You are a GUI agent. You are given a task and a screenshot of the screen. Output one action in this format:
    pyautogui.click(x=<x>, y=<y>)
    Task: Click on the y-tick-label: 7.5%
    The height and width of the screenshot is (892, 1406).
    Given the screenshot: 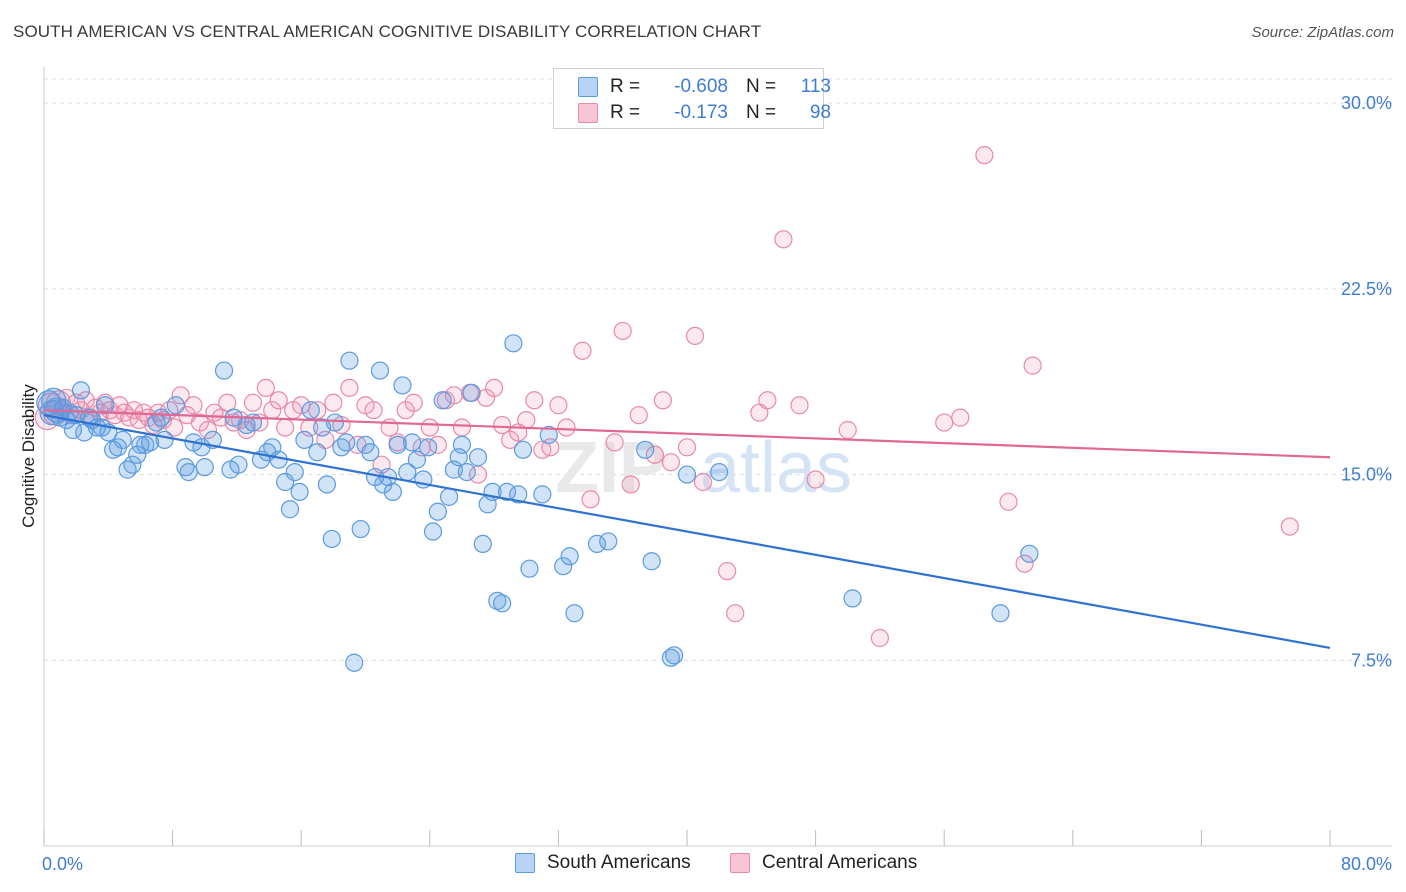 What is the action you would take?
    pyautogui.click(x=1371, y=660)
    